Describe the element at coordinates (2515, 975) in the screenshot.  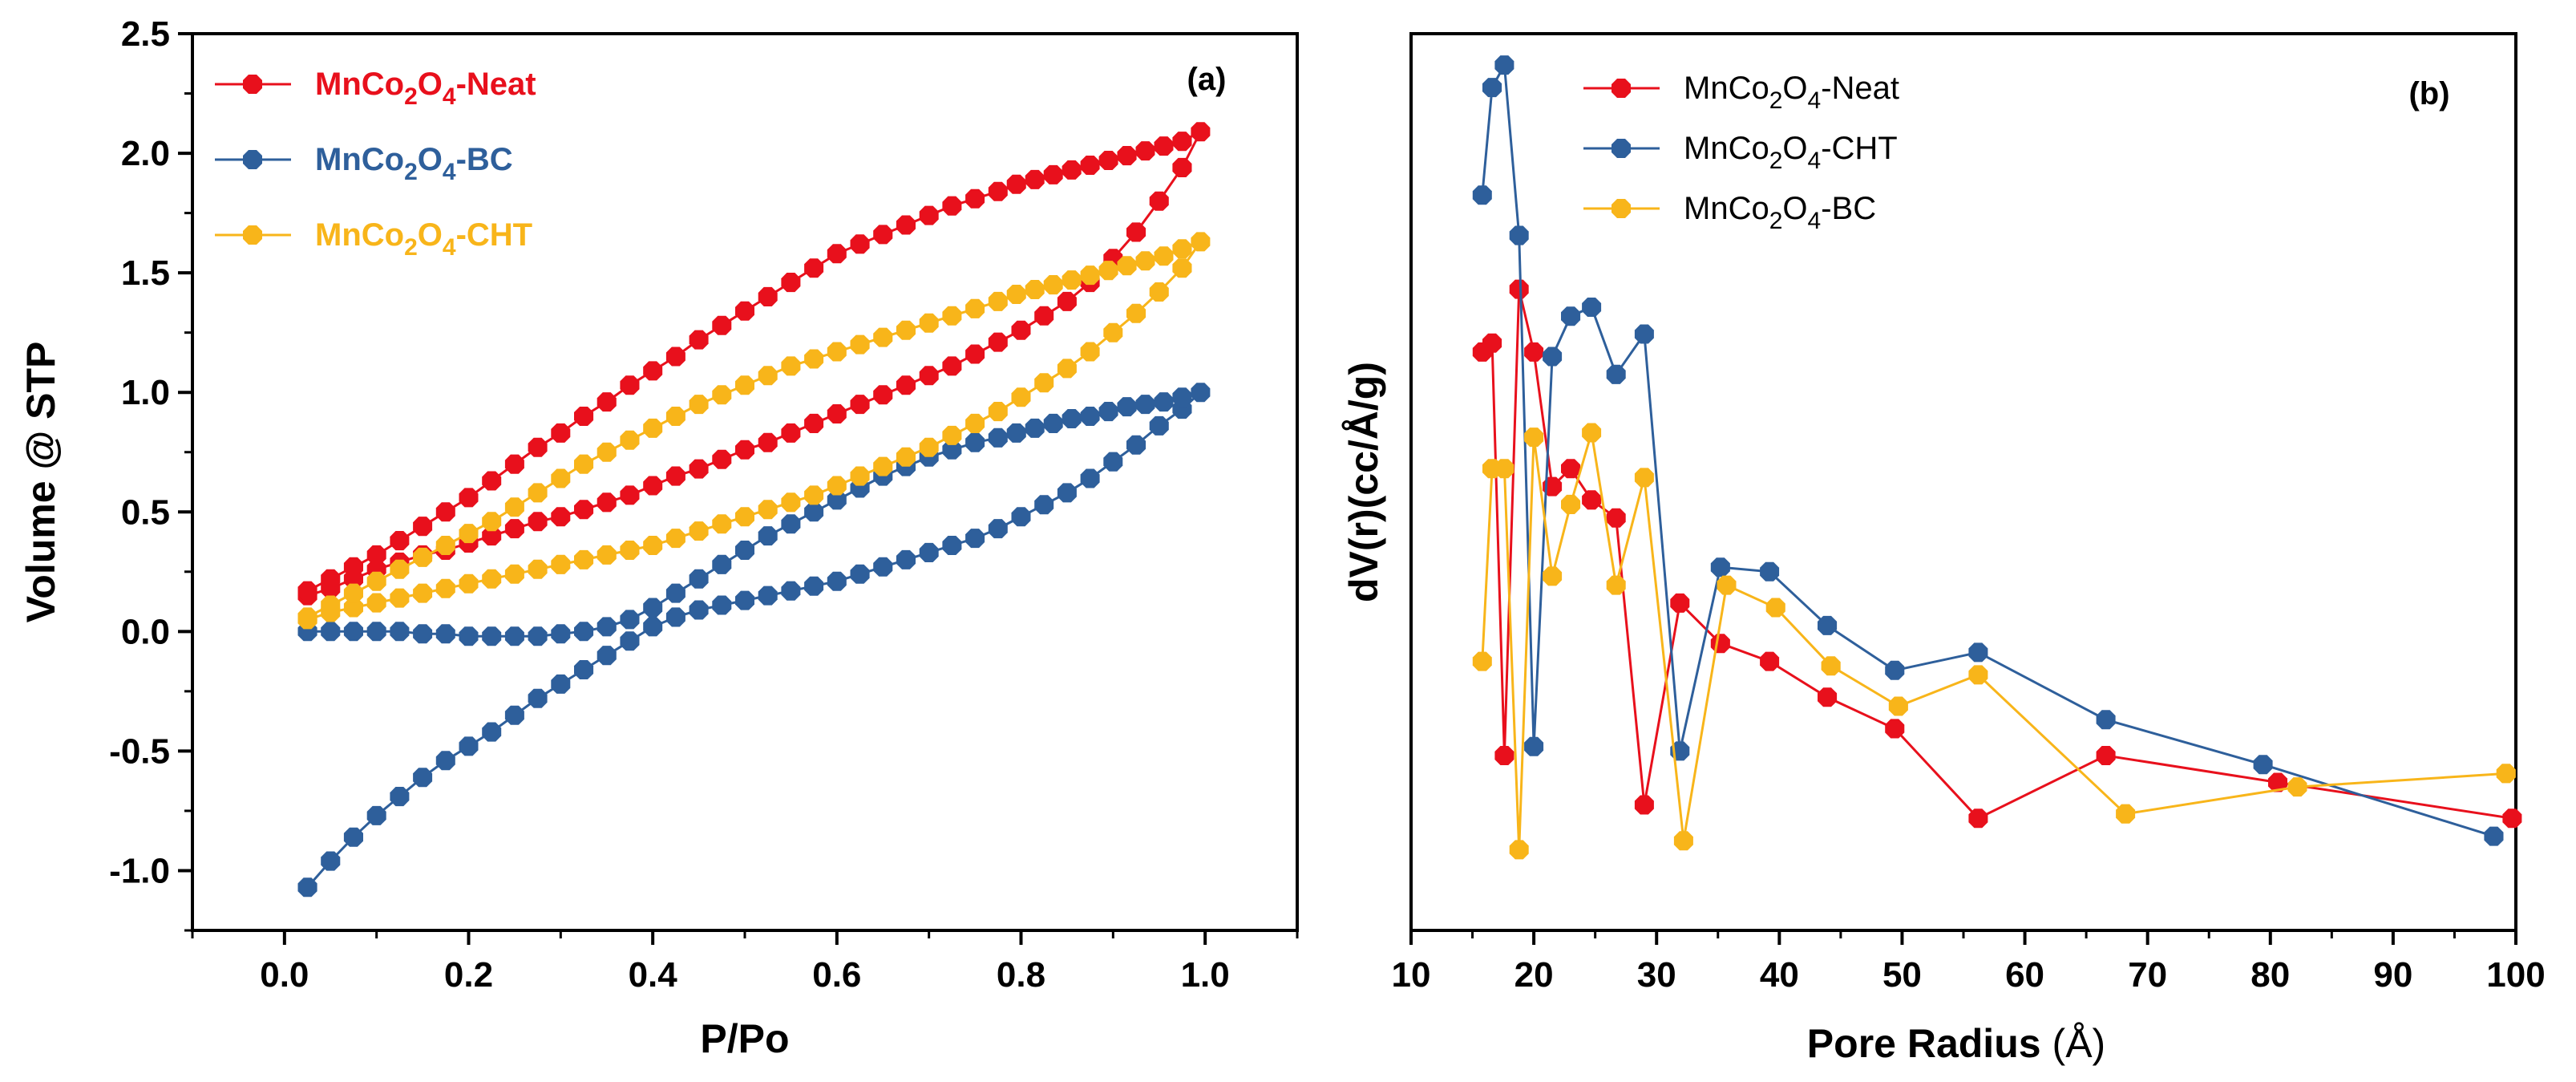
I see `x-tick-label: 100` at that location.